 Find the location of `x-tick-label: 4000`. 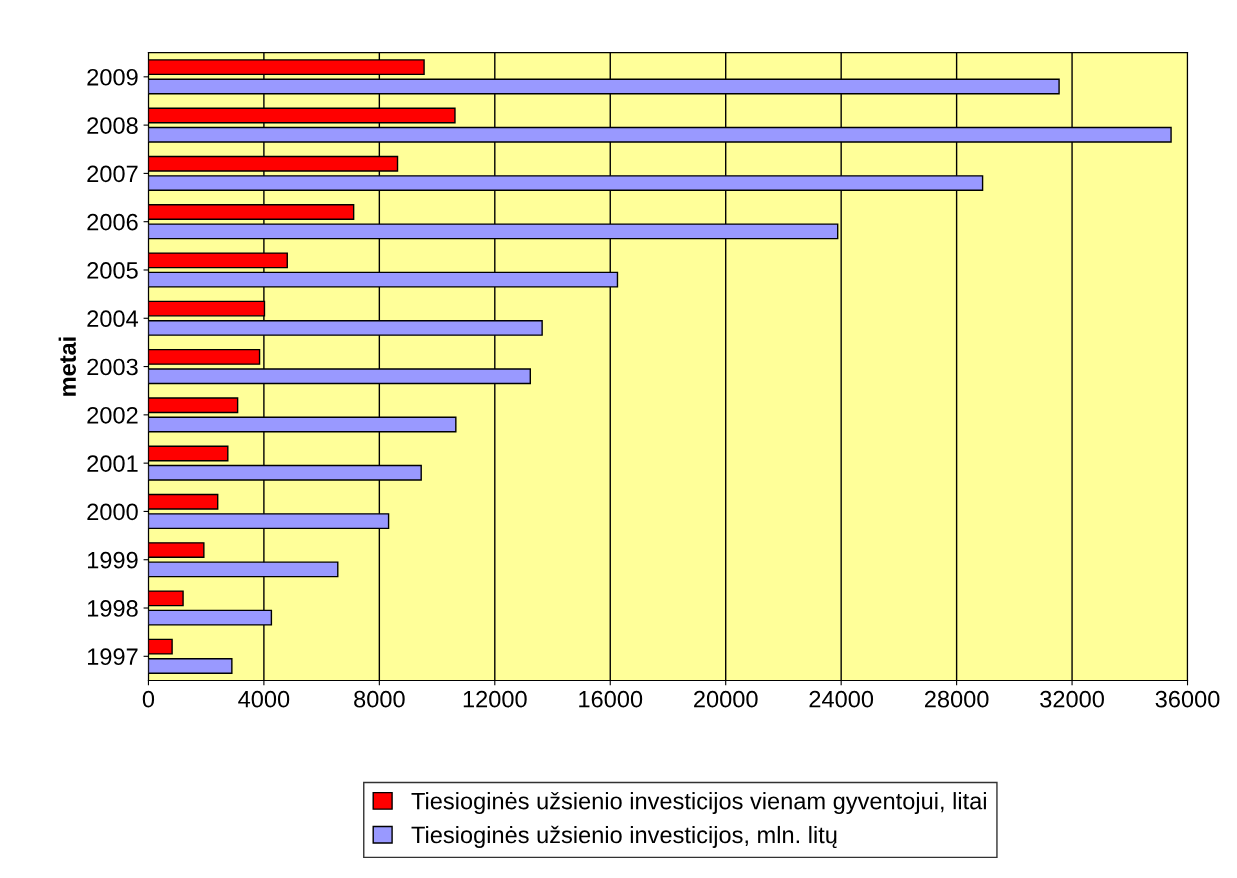

x-tick-label: 4000 is located at coordinates (264, 699).